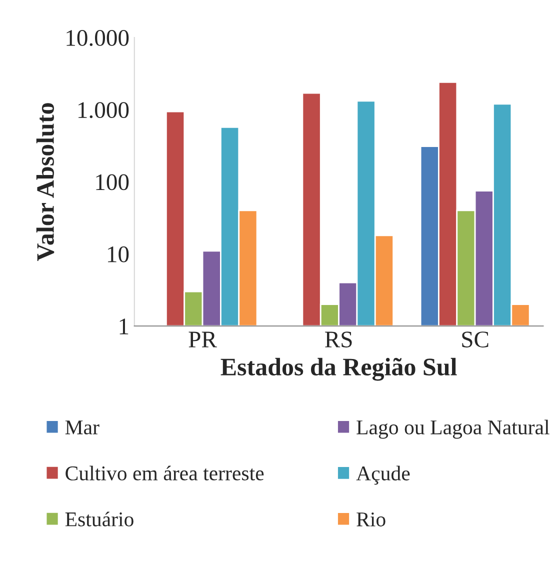 This screenshot has height=577, width=560. Describe the element at coordinates (338, 340) in the screenshot. I see `x-tick-label: RS` at that location.